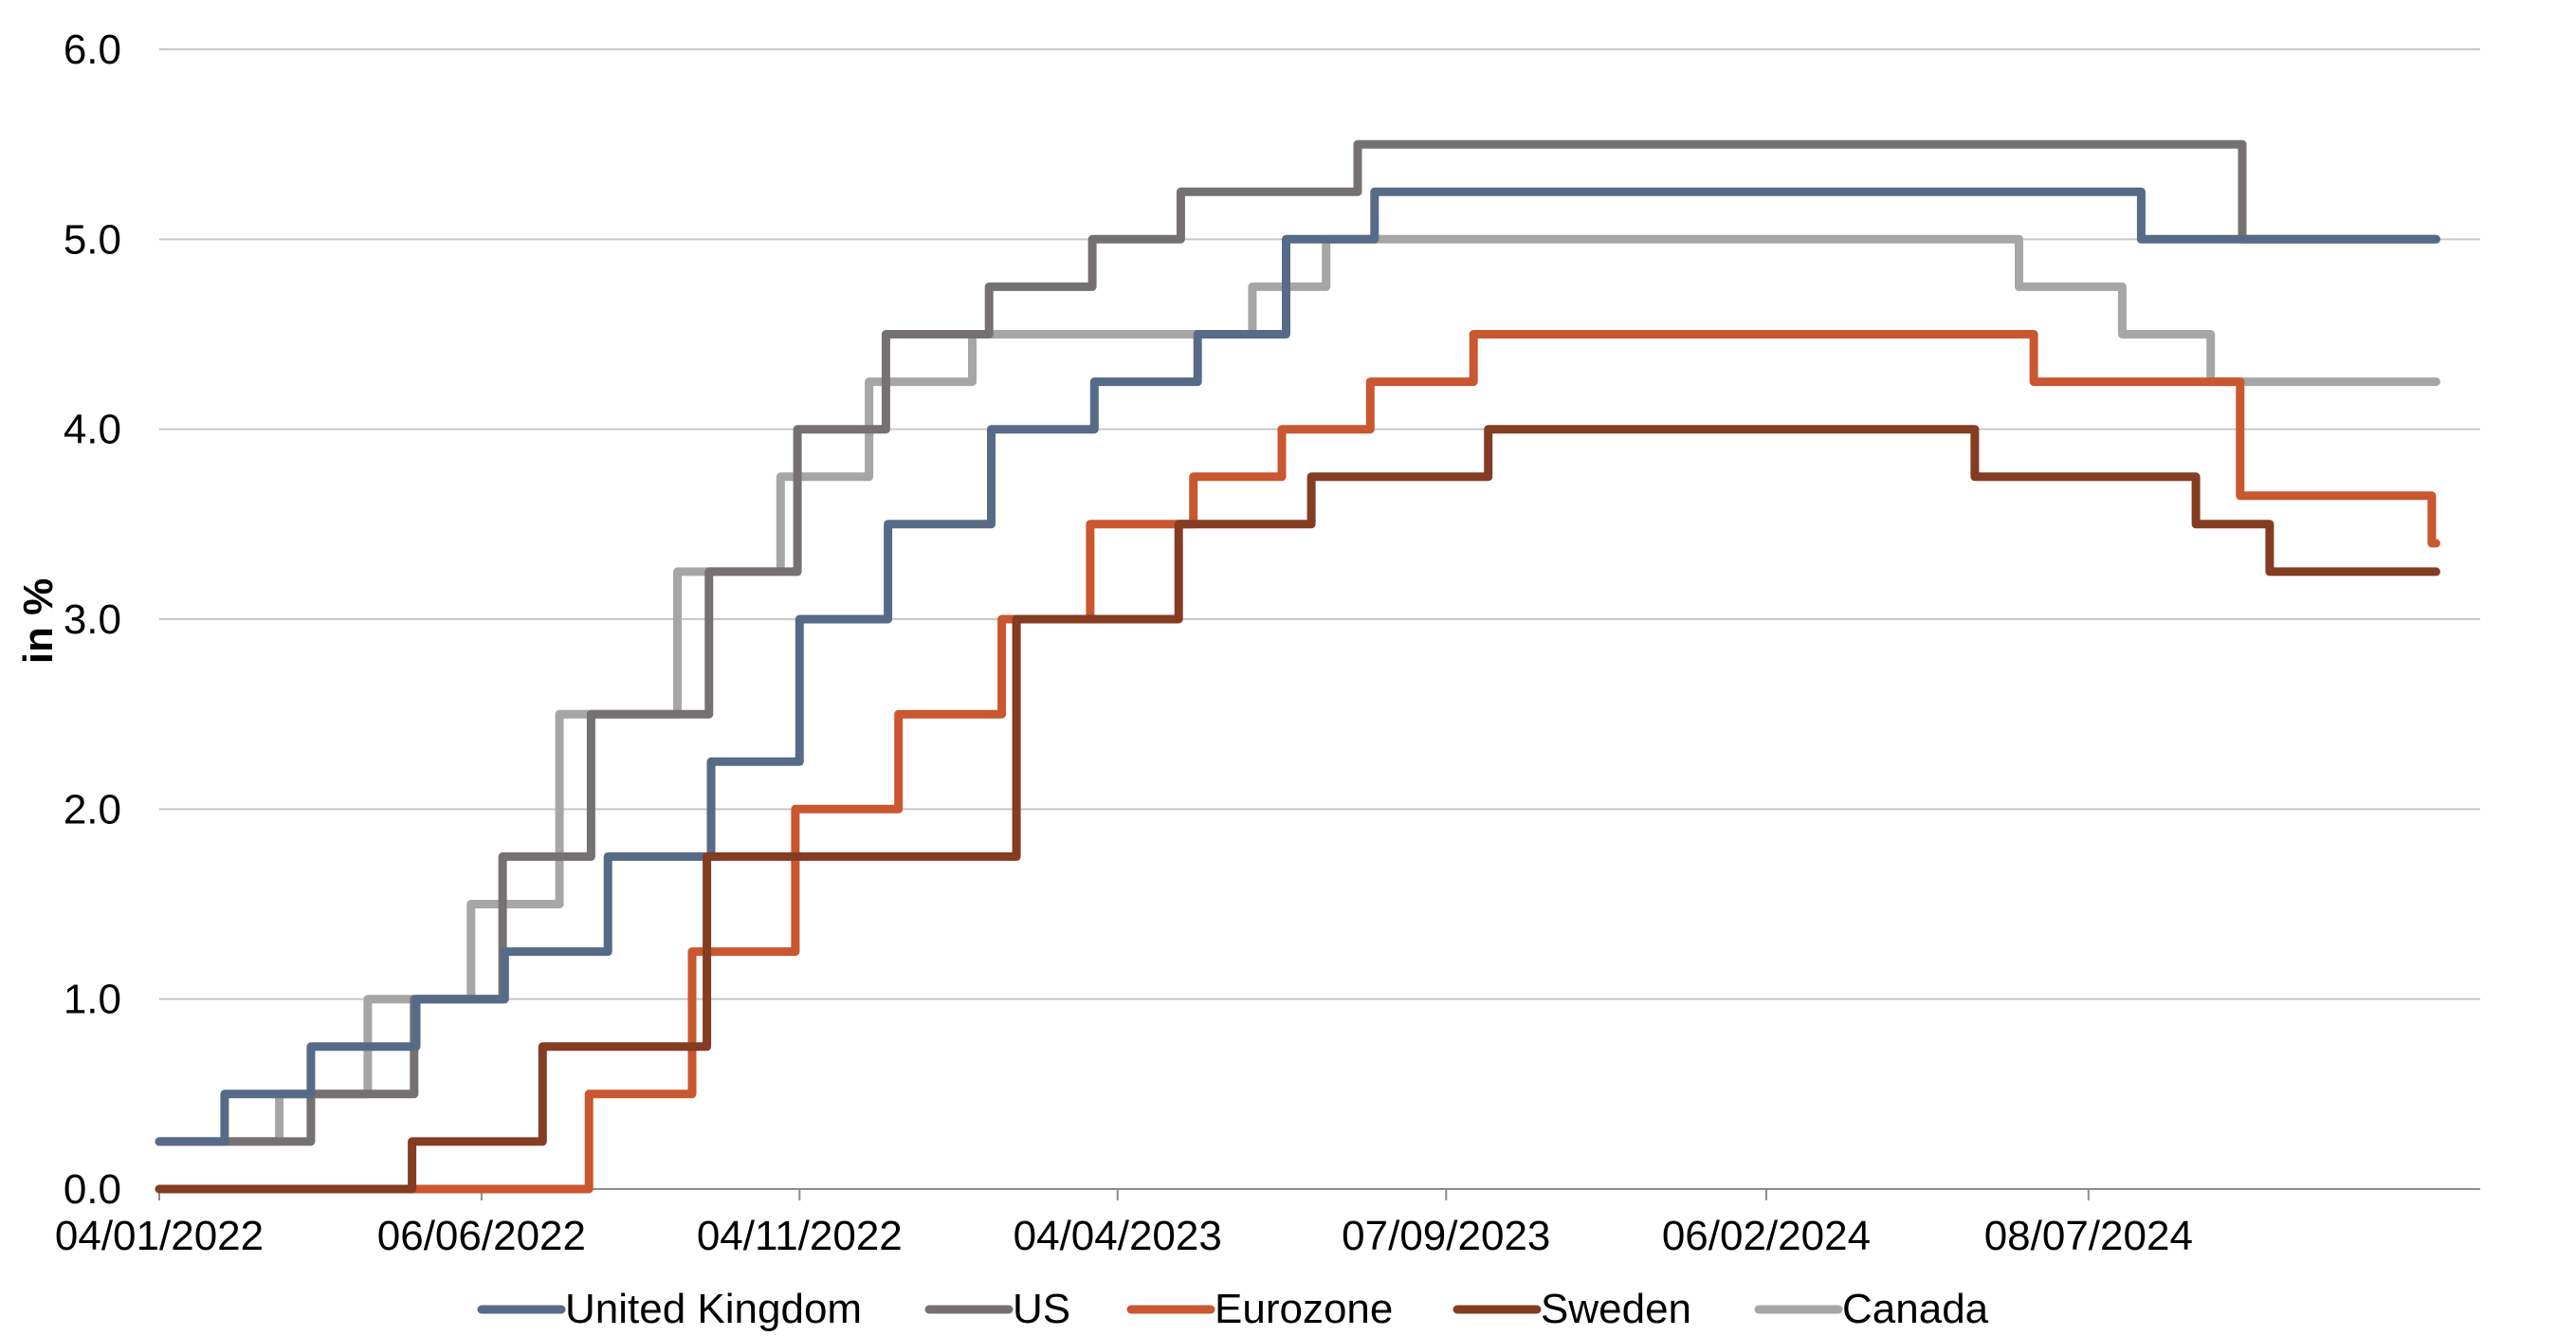 The image size is (2576, 1336). Describe the element at coordinates (159, 1236) in the screenshot. I see `x-tick-label: 04/01/2022` at that location.